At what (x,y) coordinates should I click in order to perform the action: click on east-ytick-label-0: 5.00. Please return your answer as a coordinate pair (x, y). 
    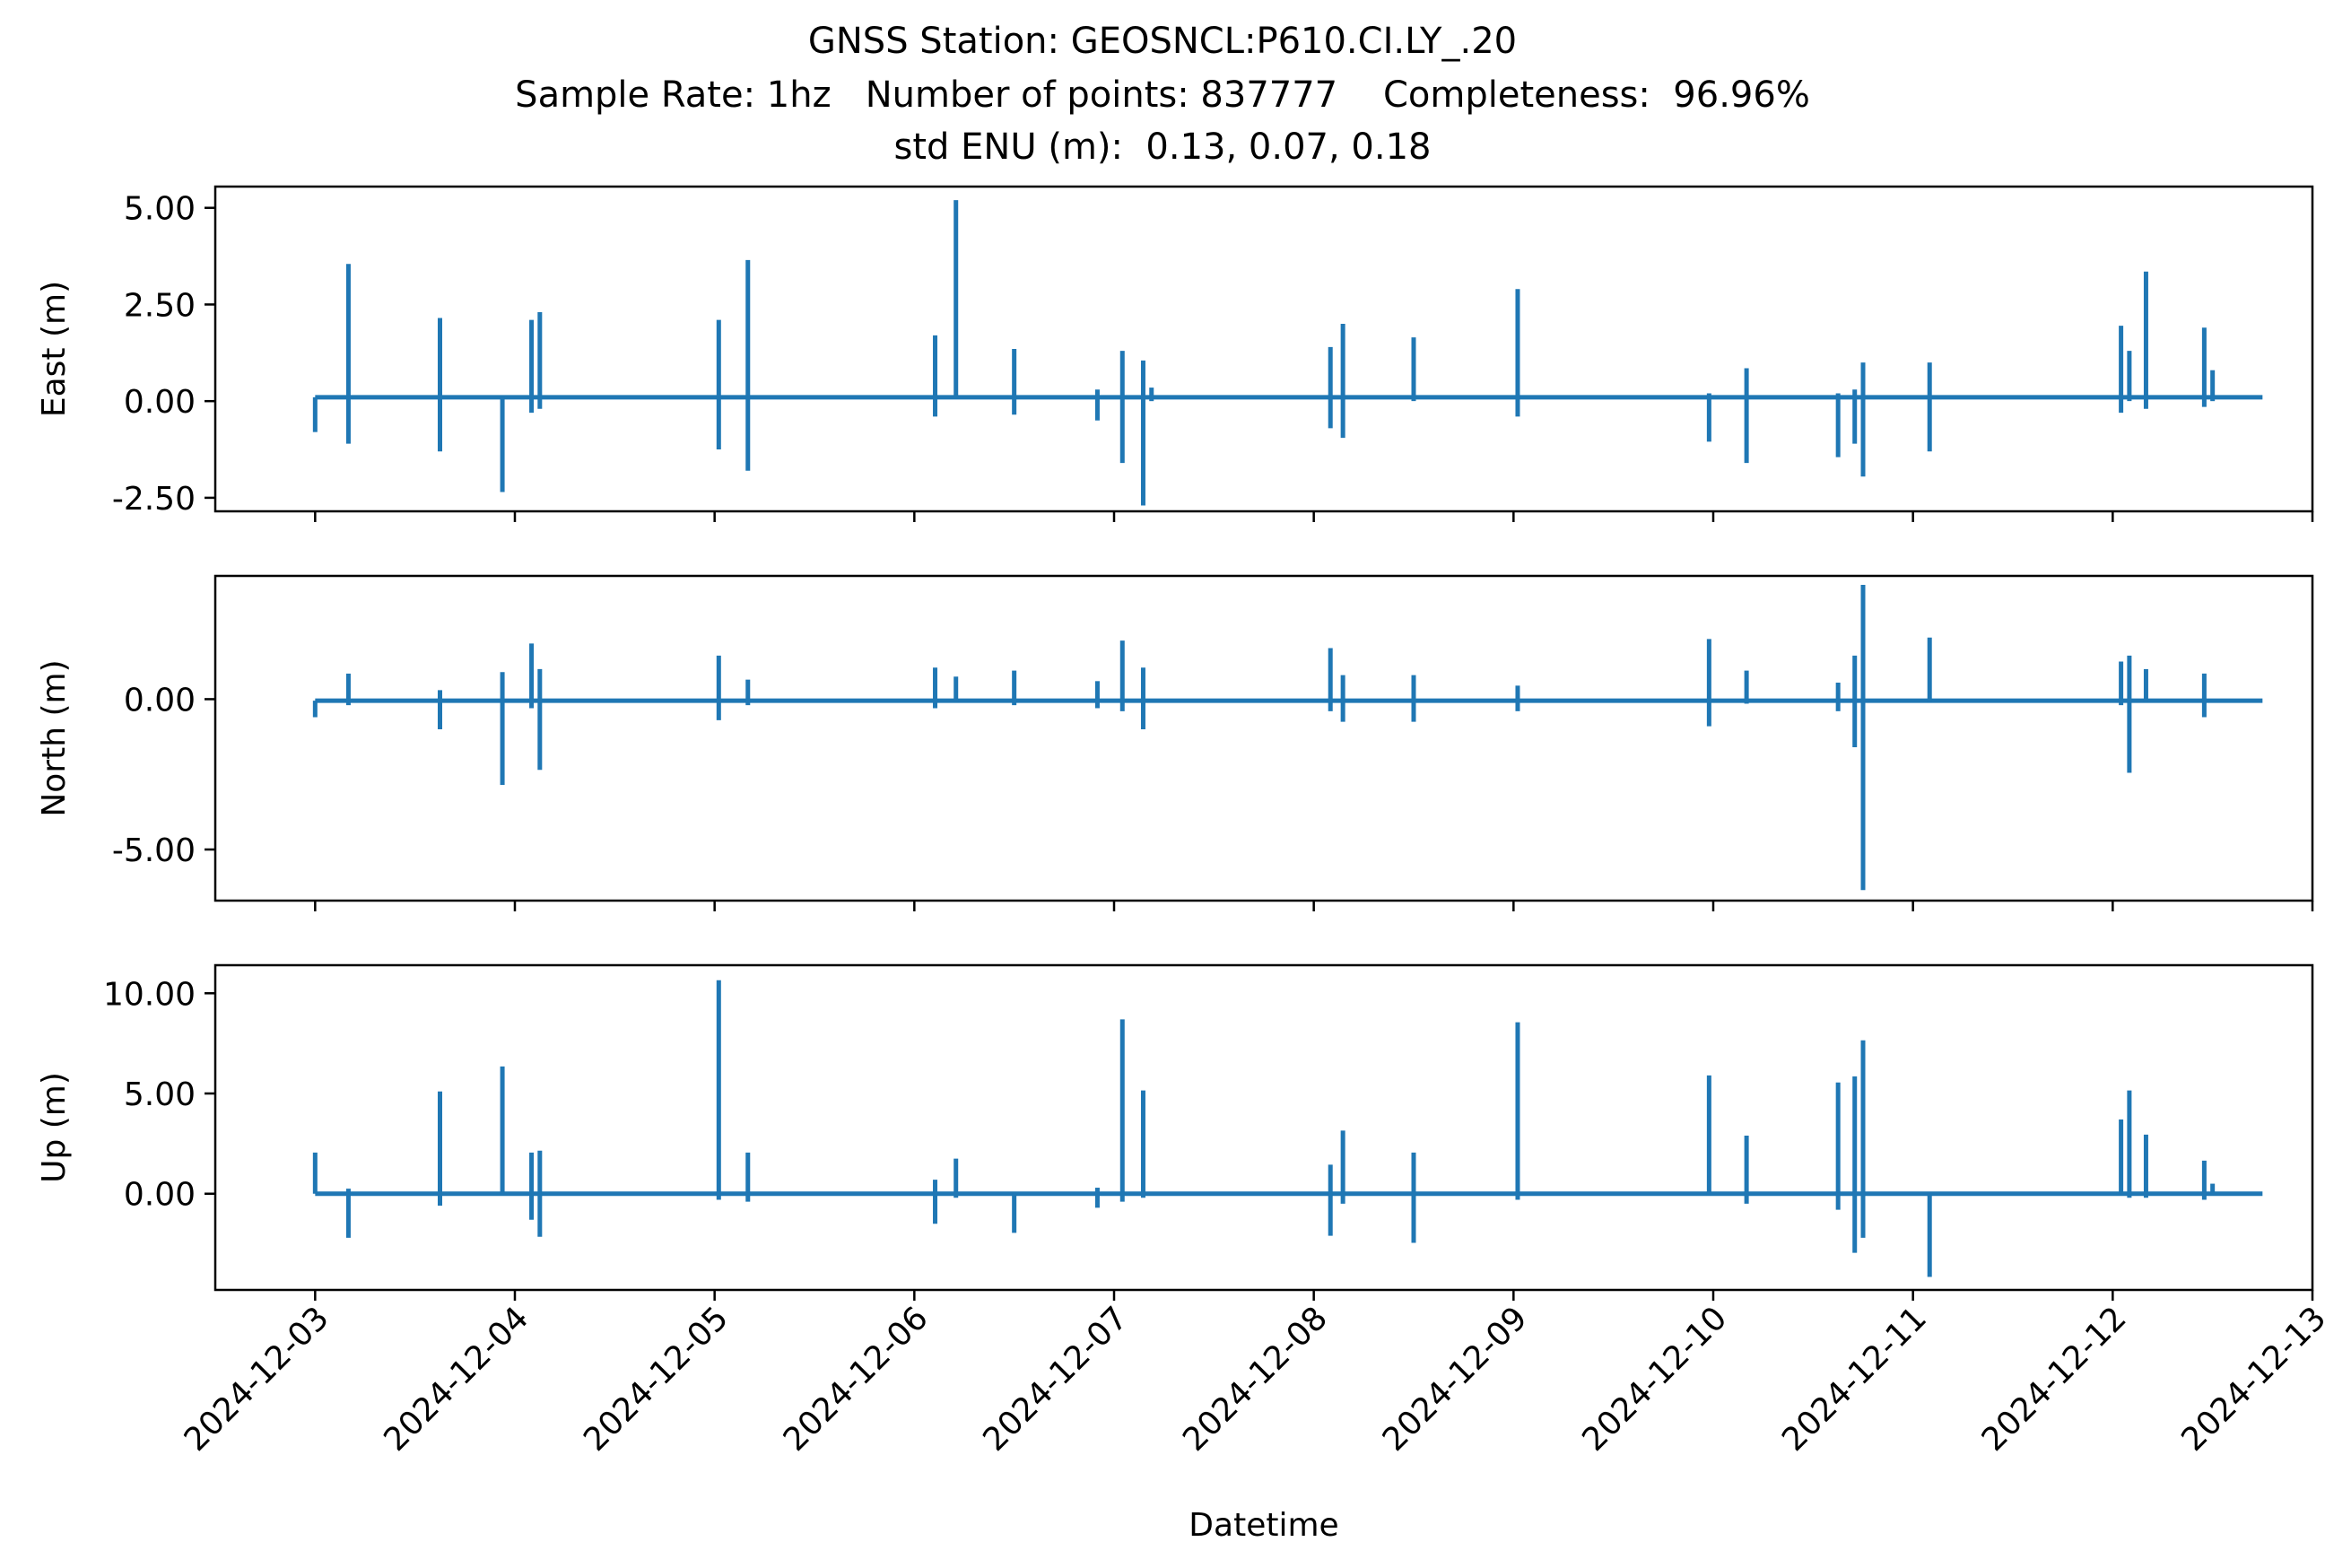
    Looking at the image, I should click on (160, 210).